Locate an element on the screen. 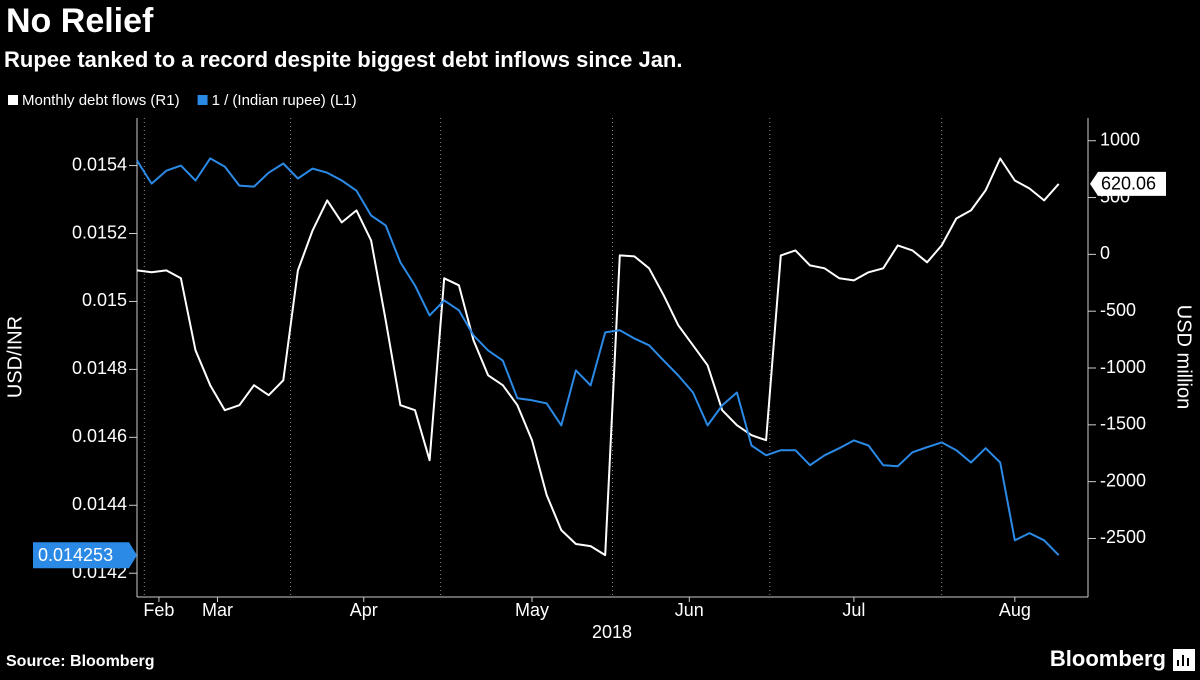 This screenshot has width=1200, height=680. brand: Bloomberg is located at coordinates (1108, 658).